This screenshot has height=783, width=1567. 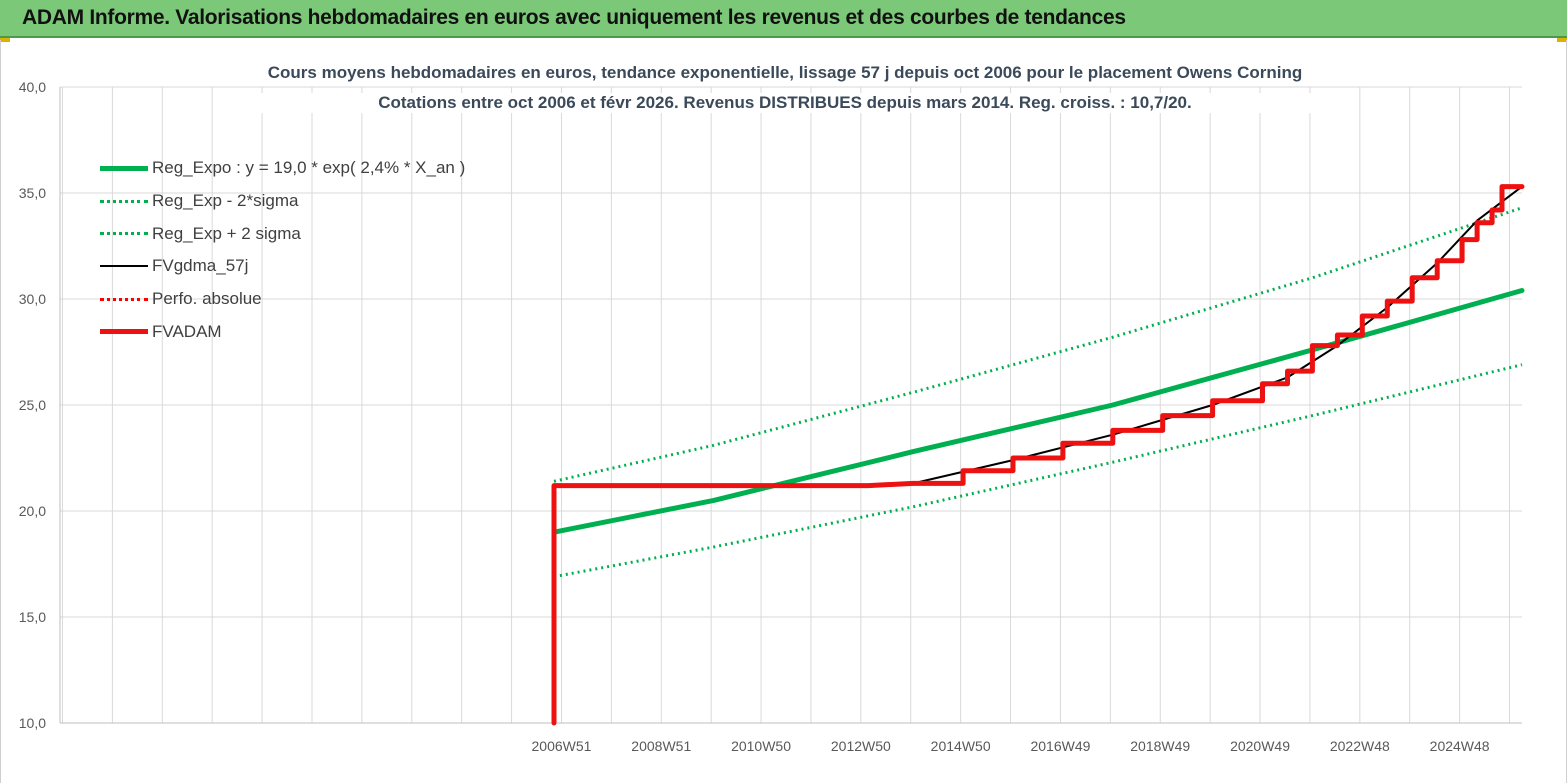 What do you see at coordinates (282, 266) in the screenshot?
I see `legend-item: FVgdma_57j` at bounding box center [282, 266].